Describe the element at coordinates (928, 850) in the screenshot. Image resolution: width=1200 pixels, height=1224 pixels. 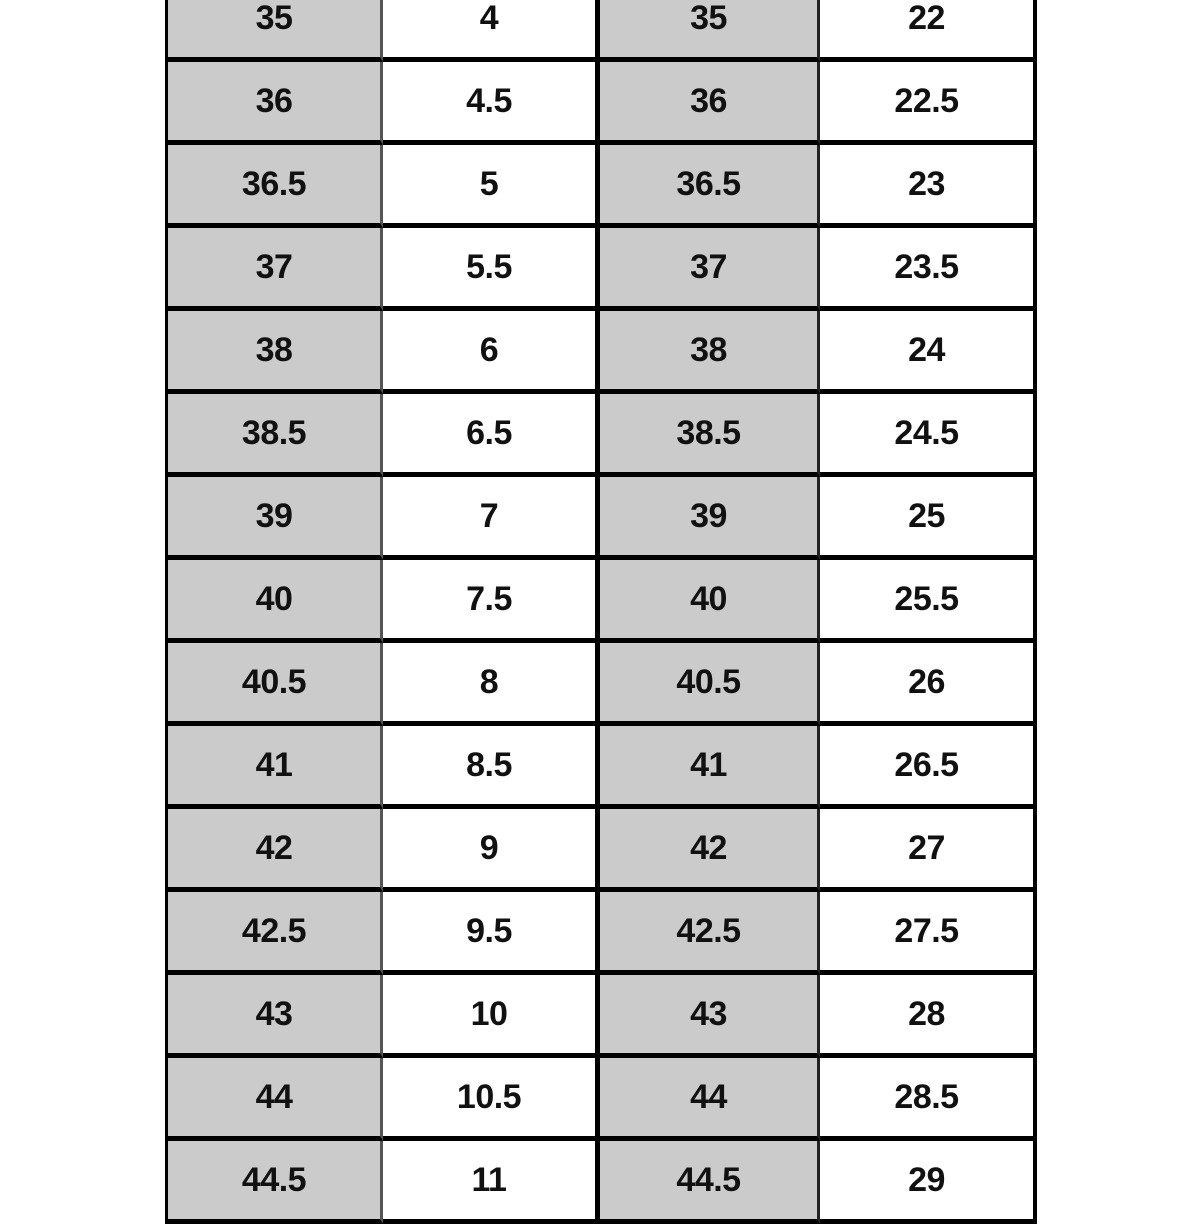
I see `table-cell: 27` at that location.